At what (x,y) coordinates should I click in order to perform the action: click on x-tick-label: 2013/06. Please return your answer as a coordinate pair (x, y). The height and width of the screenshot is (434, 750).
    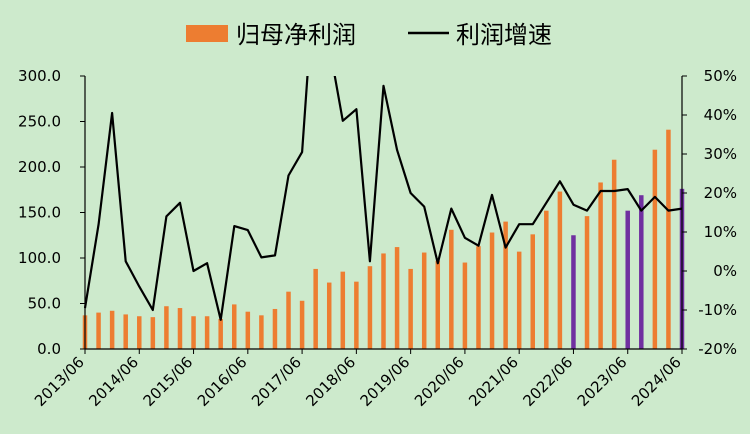
    Looking at the image, I should click on (59, 381).